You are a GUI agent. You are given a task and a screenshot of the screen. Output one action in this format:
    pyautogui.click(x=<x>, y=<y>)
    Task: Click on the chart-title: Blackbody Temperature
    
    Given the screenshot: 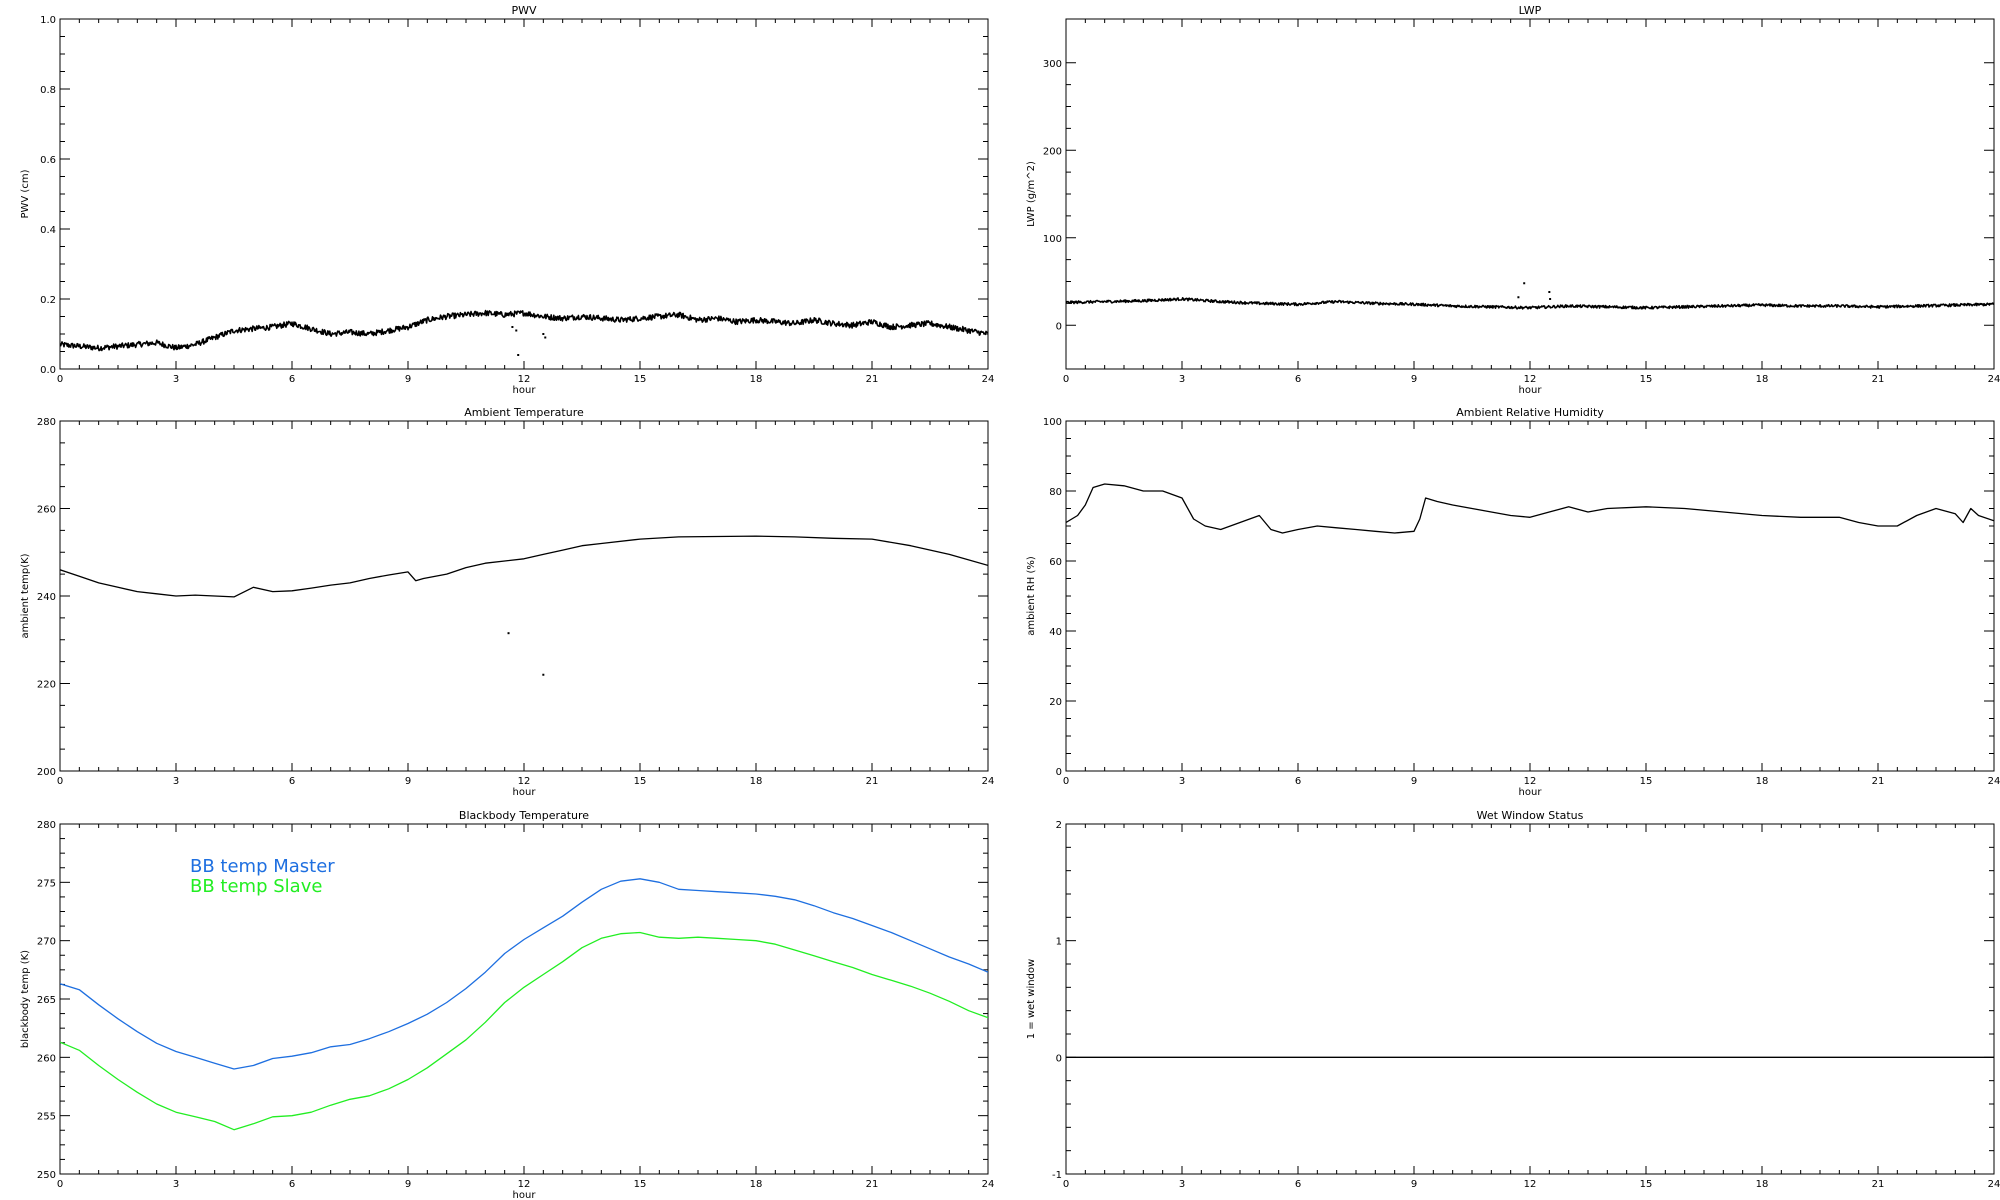 What is the action you would take?
    pyautogui.click(x=524, y=815)
    